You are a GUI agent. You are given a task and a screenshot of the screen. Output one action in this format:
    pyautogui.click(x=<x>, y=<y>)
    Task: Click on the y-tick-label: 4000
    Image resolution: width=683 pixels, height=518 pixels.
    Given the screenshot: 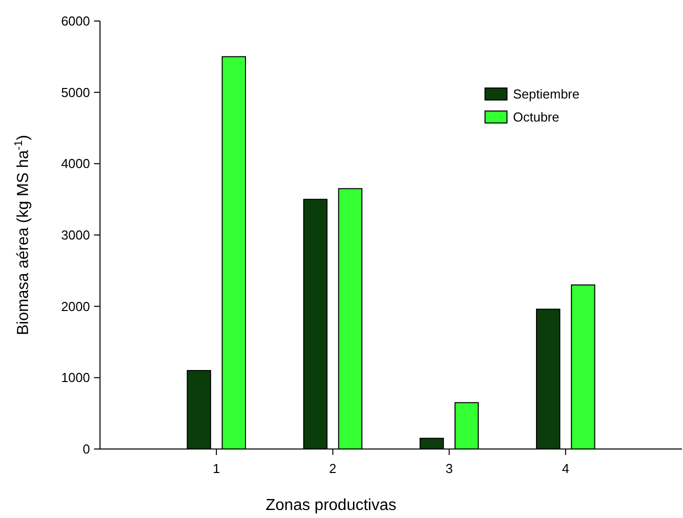 What is the action you would take?
    pyautogui.click(x=75, y=164)
    